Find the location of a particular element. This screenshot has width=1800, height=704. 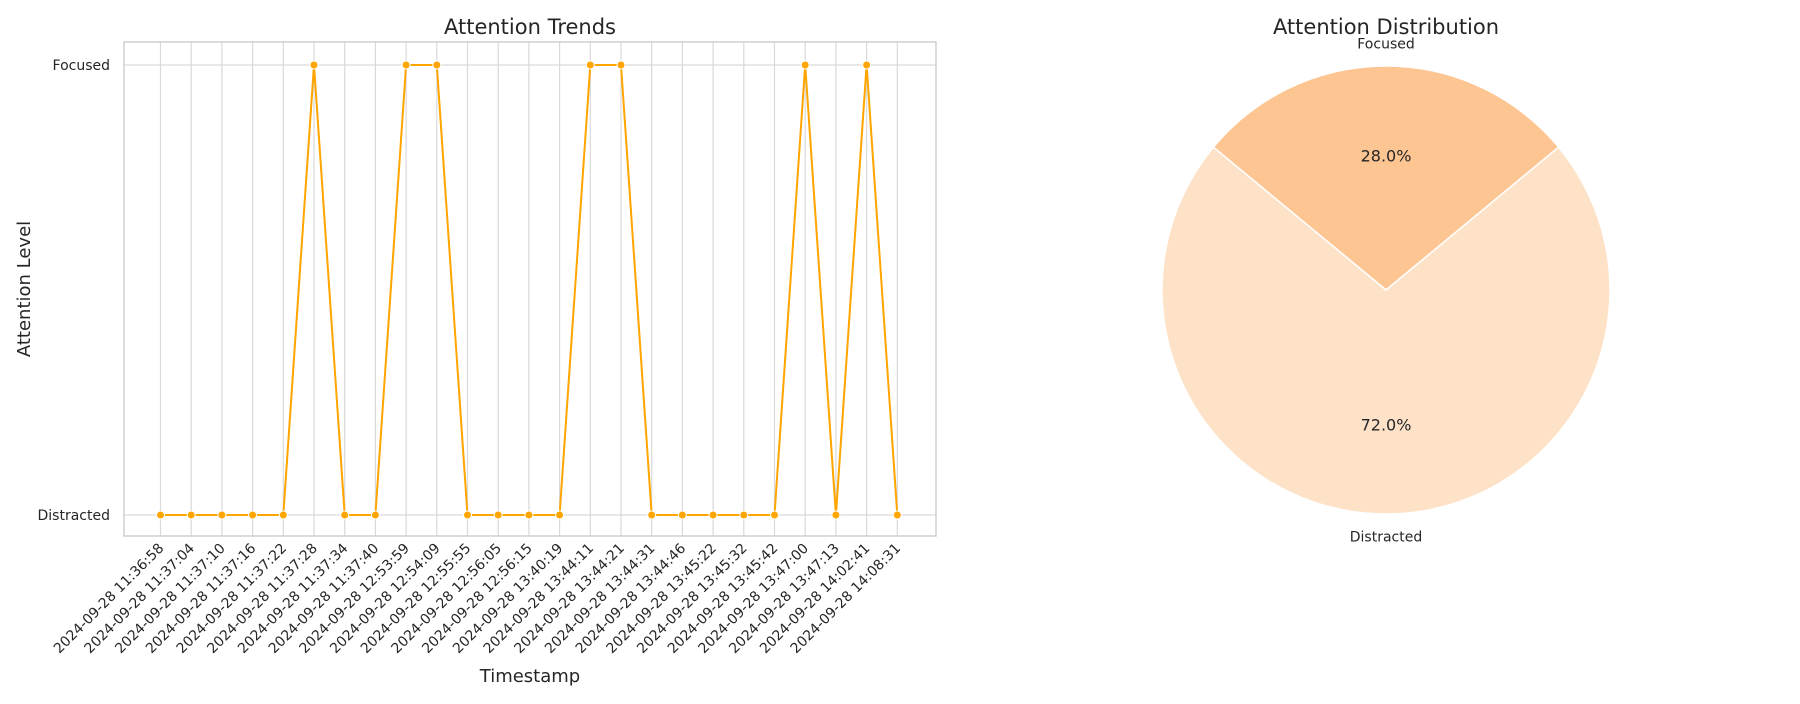

pie-slice-label: Distracted is located at coordinates (1386, 537).